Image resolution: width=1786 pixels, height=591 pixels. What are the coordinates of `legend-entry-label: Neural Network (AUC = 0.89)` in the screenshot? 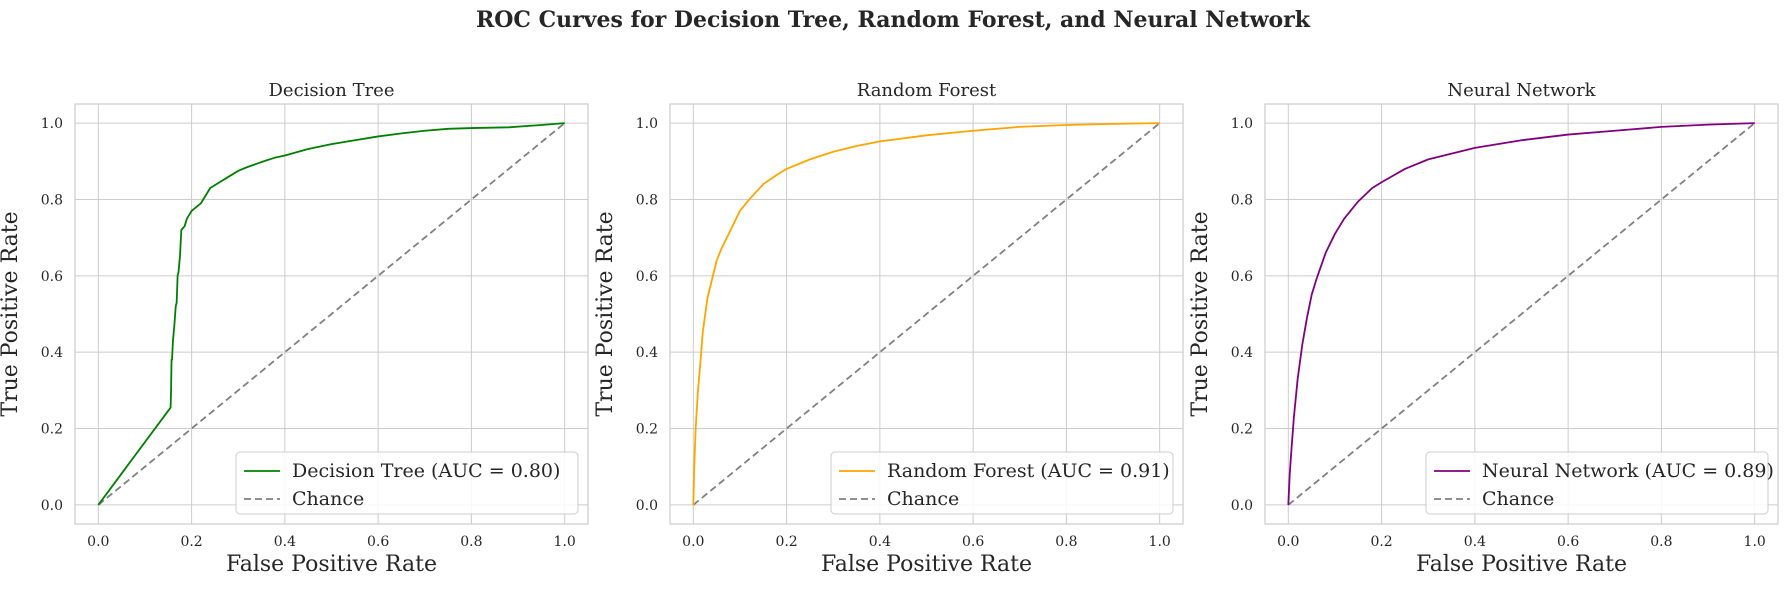 It's located at (1628, 471).